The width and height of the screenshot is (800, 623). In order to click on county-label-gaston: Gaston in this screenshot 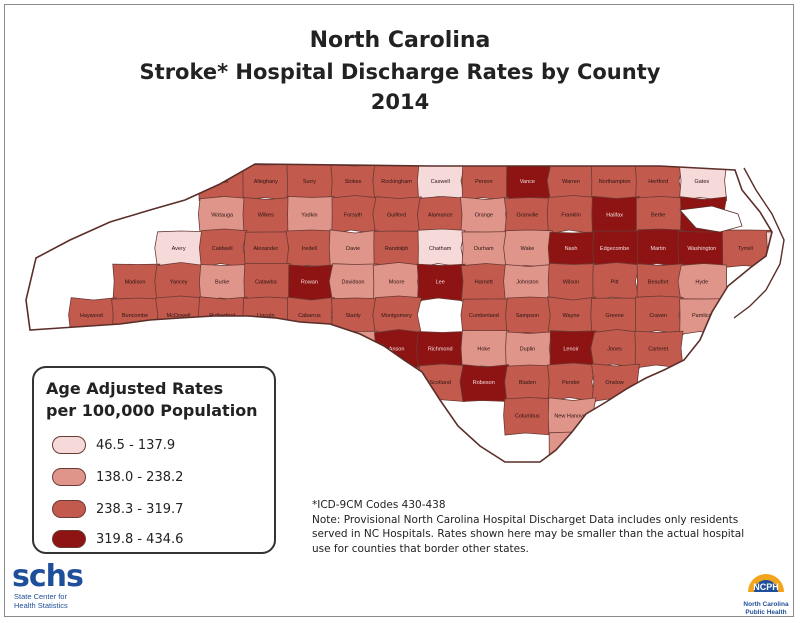, I will do `click(266, 349)`.